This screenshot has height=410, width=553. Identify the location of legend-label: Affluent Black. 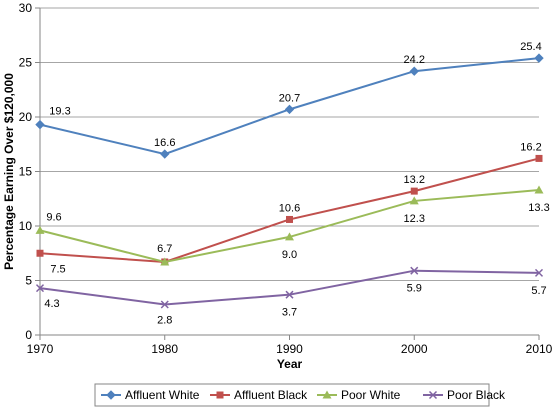
(271, 395).